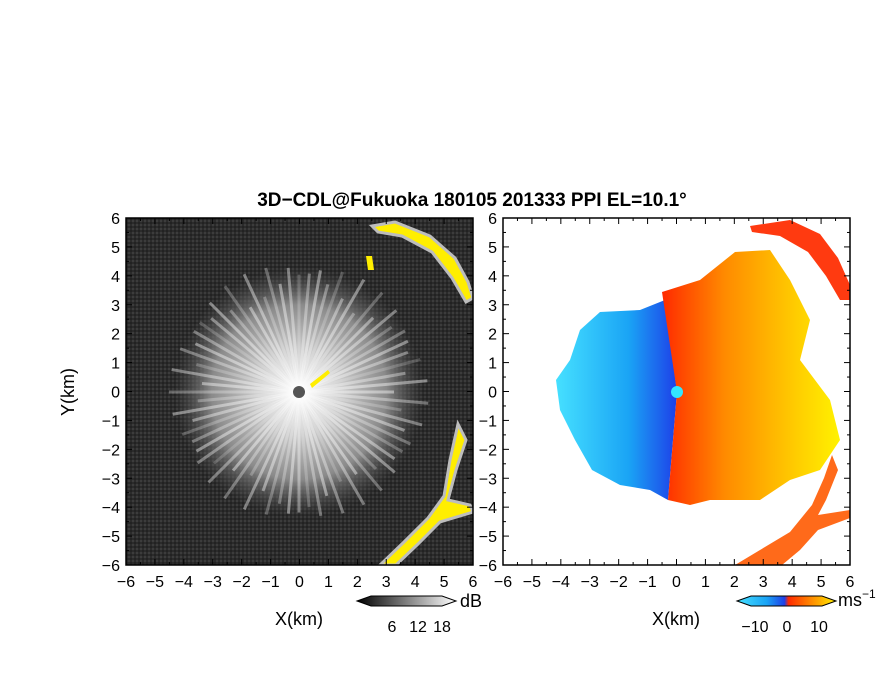 The image size is (880, 680). I want to click on velocity-colorbar-tick: 10, so click(819, 627).